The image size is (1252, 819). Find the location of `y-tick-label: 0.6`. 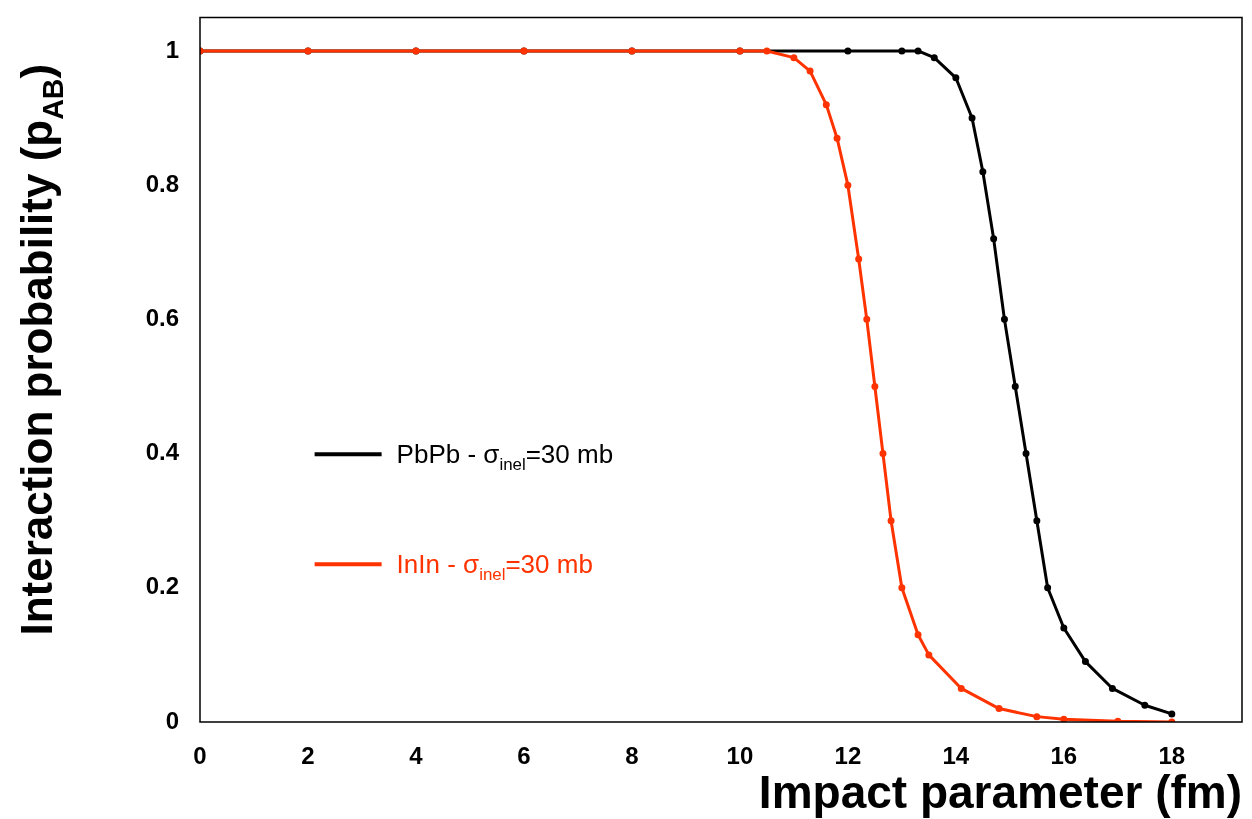

y-tick-label: 0.6 is located at coordinates (162, 317).